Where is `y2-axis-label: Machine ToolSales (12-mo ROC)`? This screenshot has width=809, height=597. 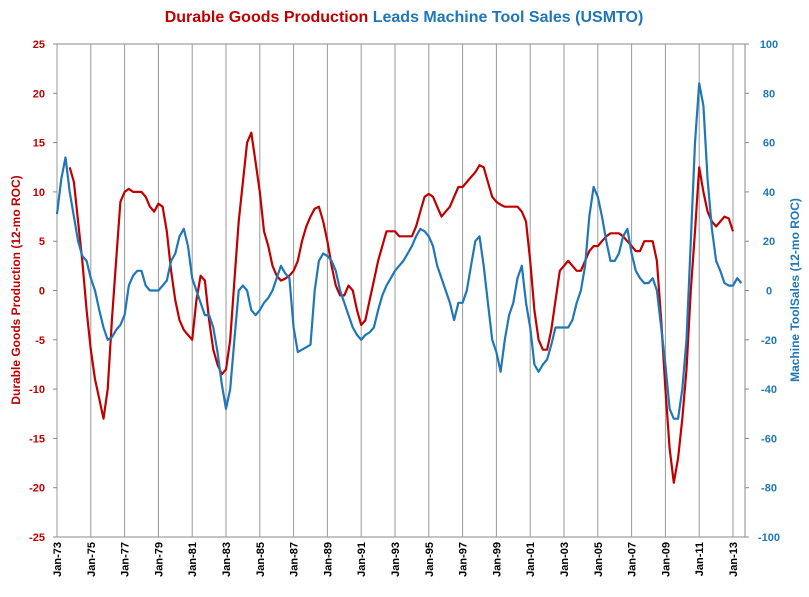
y2-axis-label: Machine ToolSales (12-mo ROC) is located at coordinates (795, 290).